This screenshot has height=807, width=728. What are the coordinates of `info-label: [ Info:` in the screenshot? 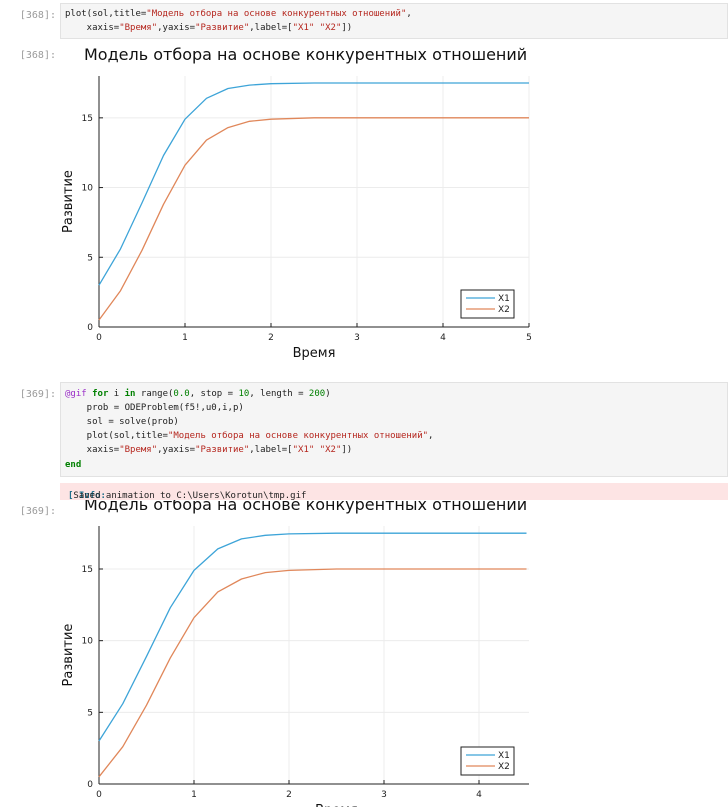 It's located at (87, 496).